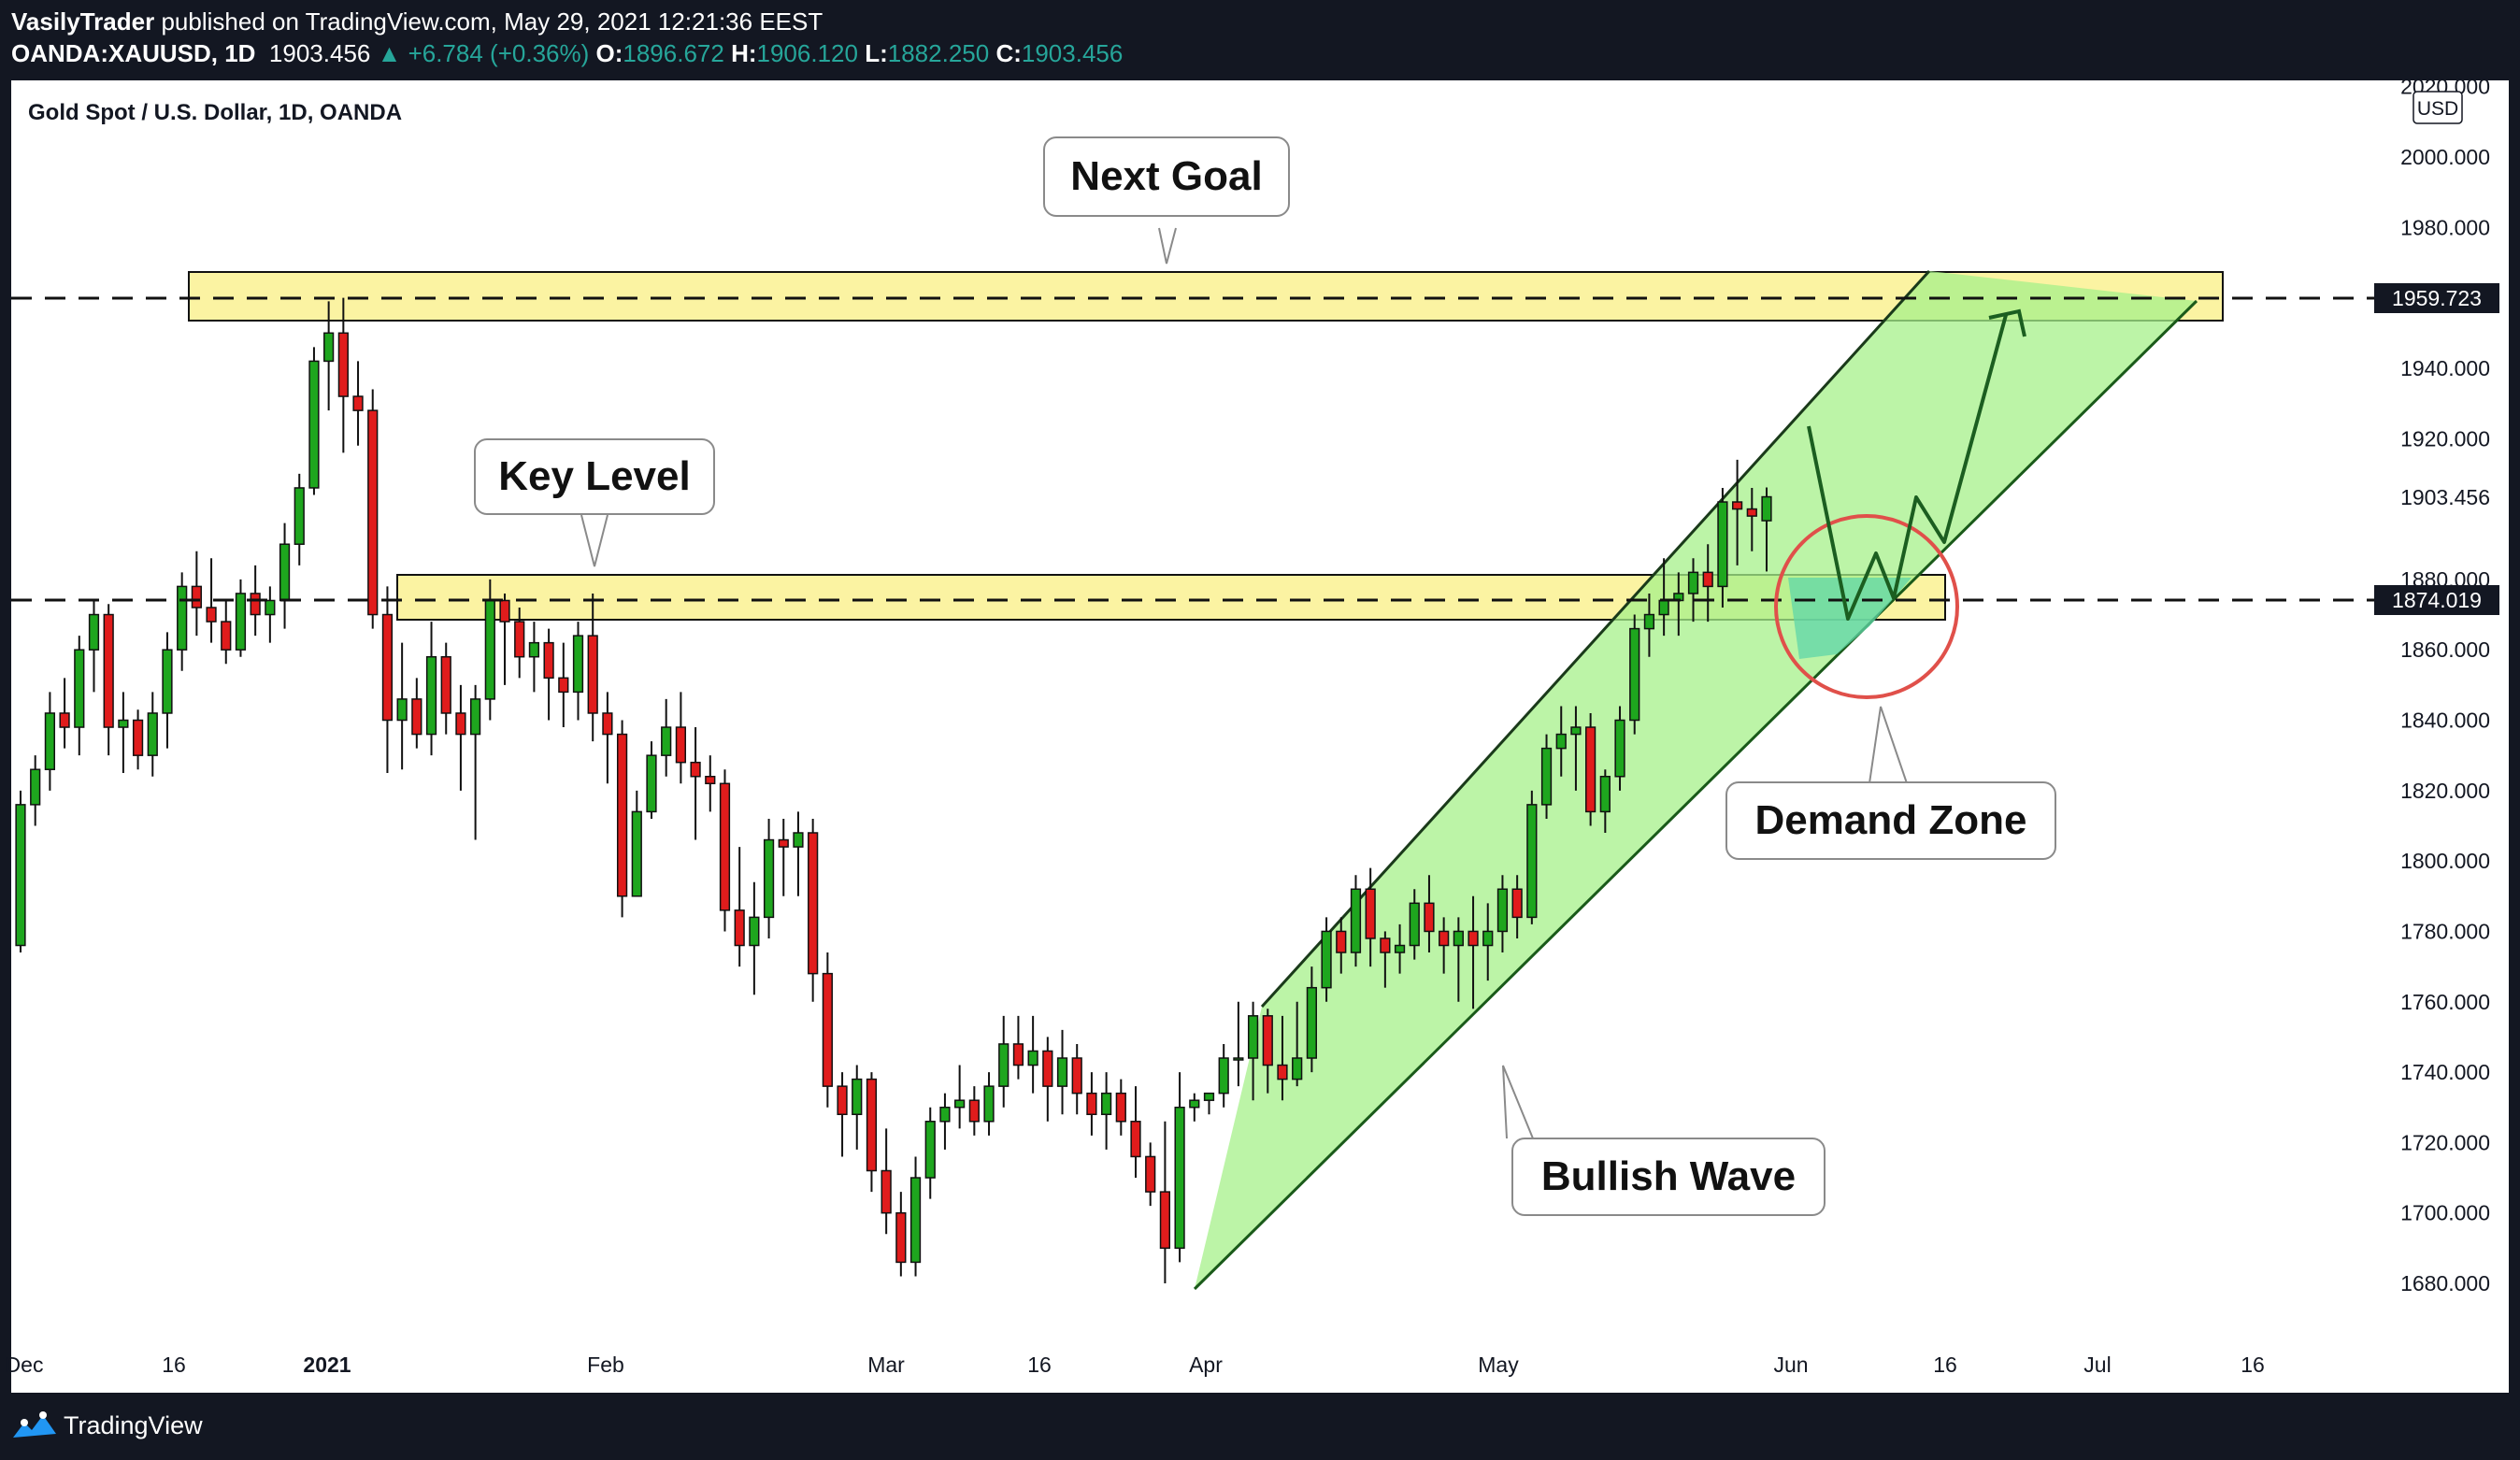 This screenshot has height=1460, width=2520. I want to click on price-tick-label: 2000.000, so click(2445, 157).